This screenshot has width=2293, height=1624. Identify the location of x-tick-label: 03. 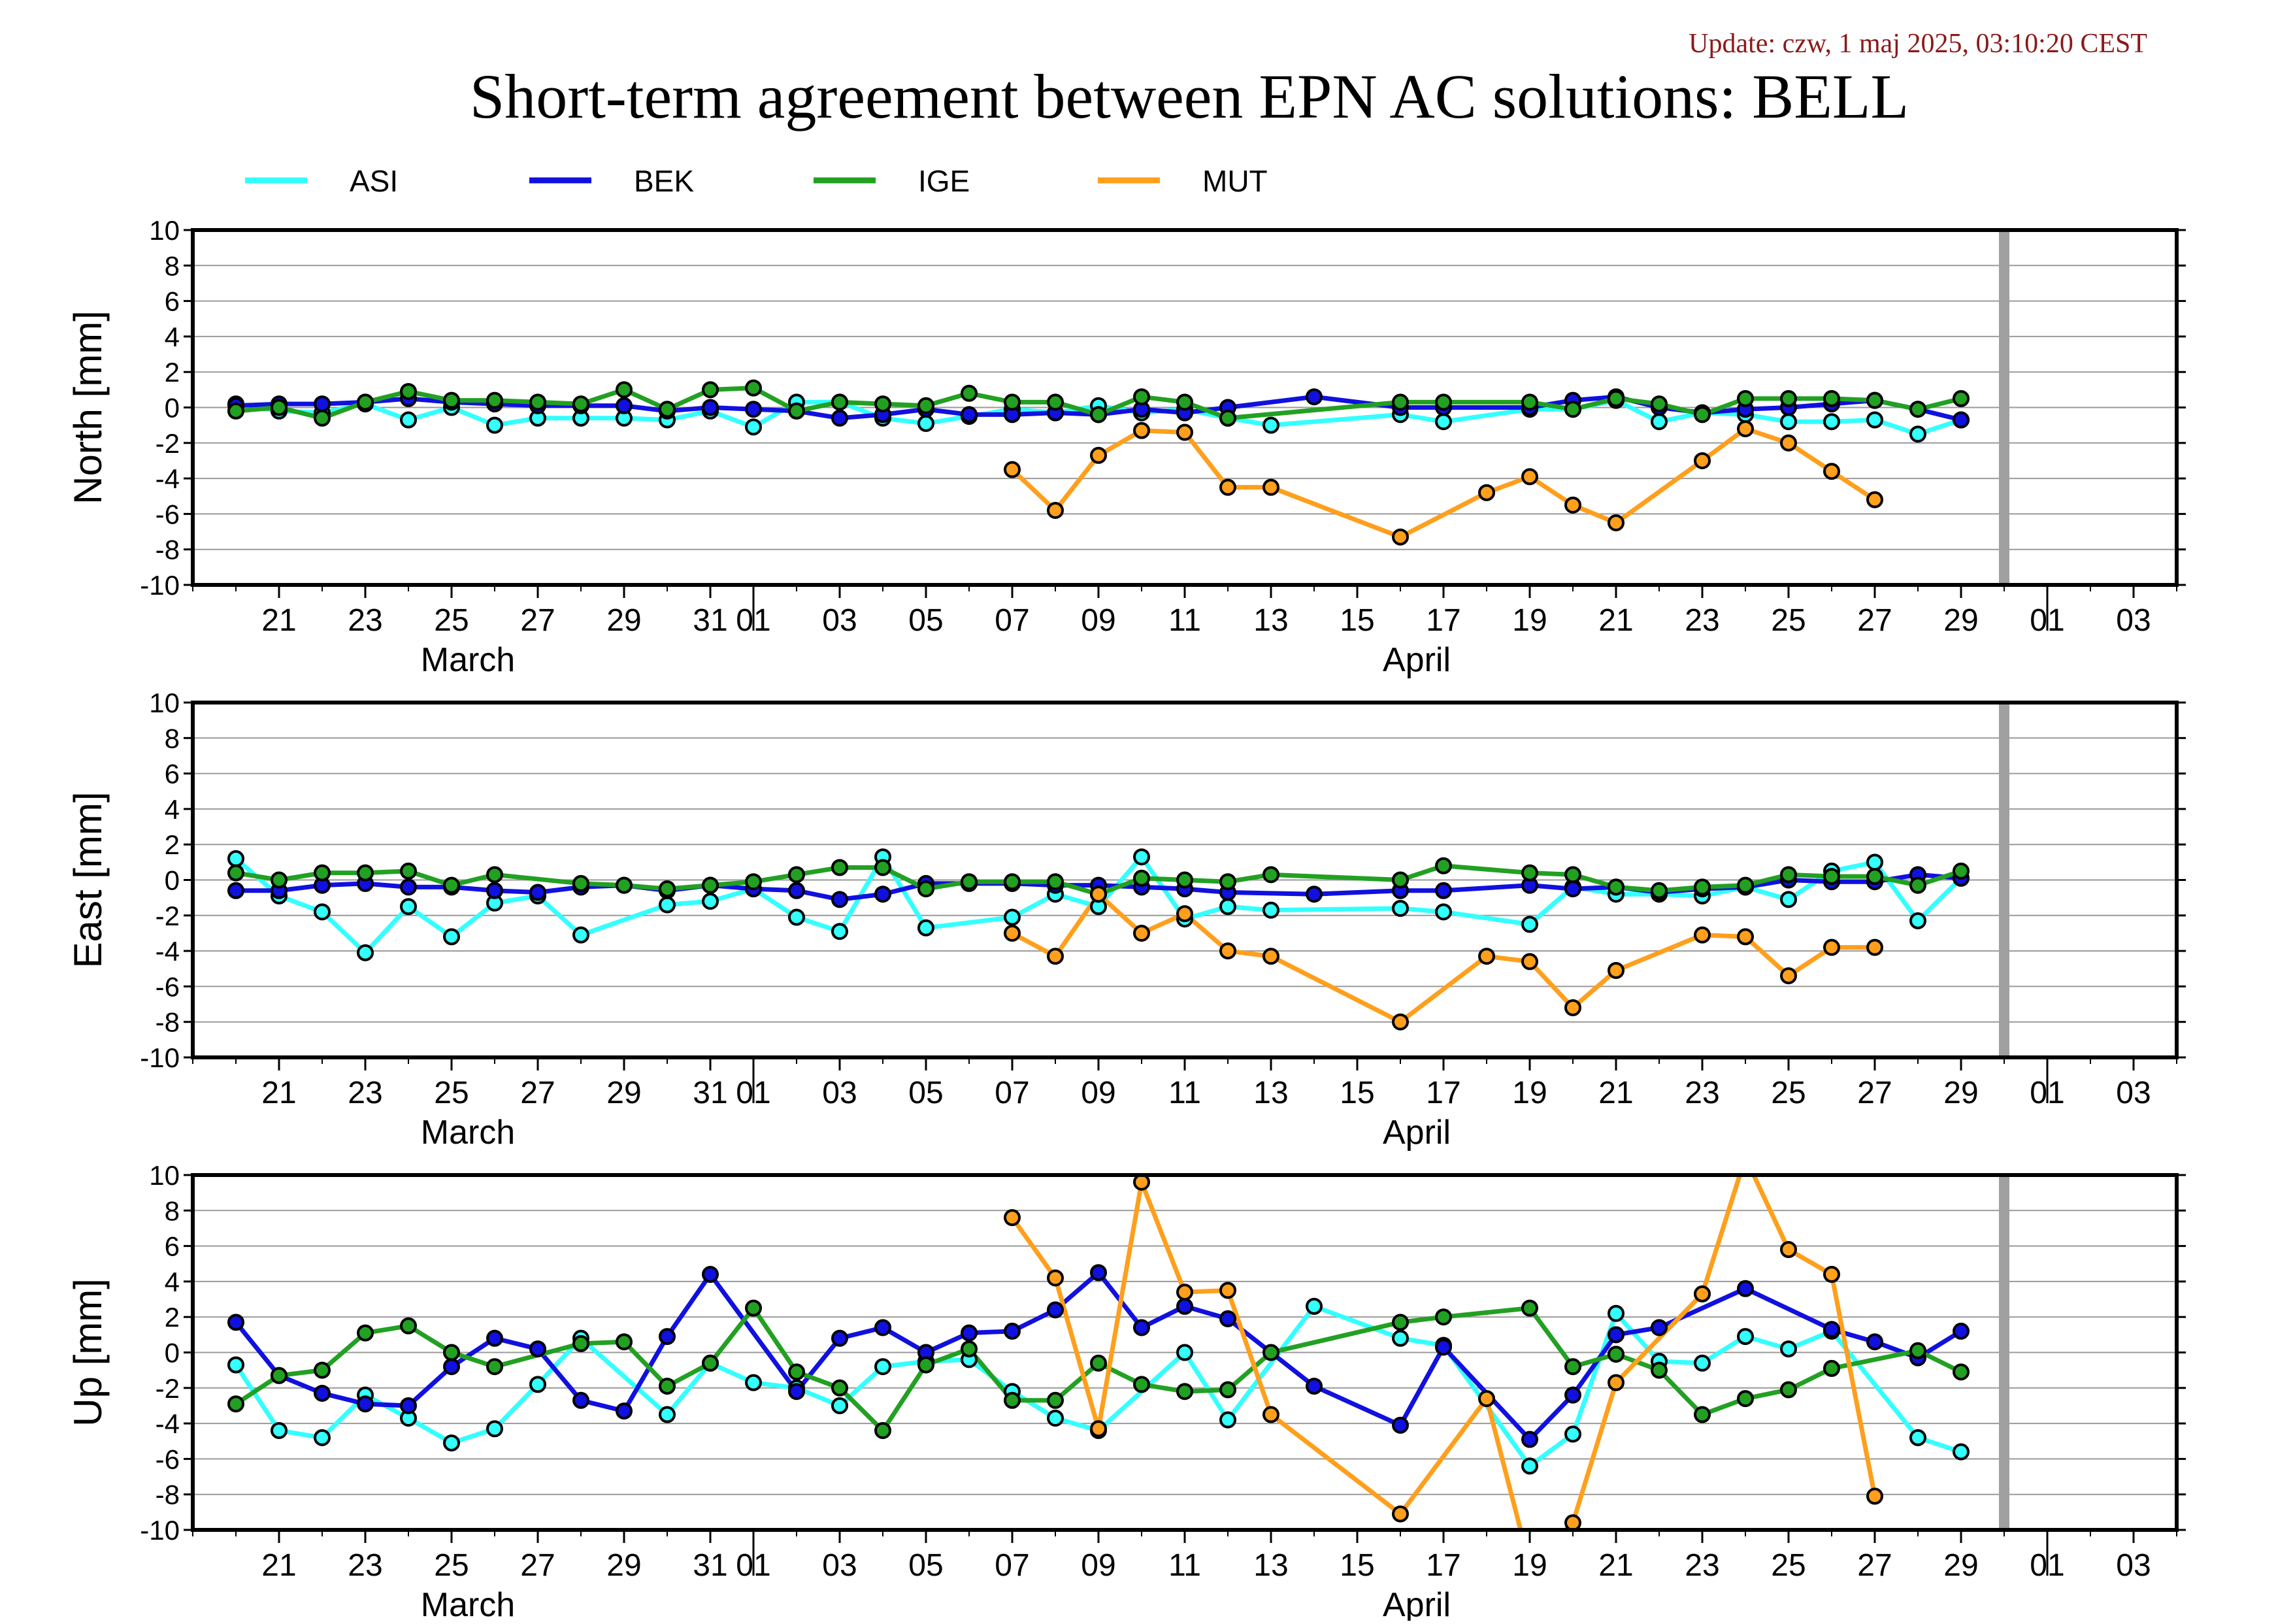
(2133, 1093).